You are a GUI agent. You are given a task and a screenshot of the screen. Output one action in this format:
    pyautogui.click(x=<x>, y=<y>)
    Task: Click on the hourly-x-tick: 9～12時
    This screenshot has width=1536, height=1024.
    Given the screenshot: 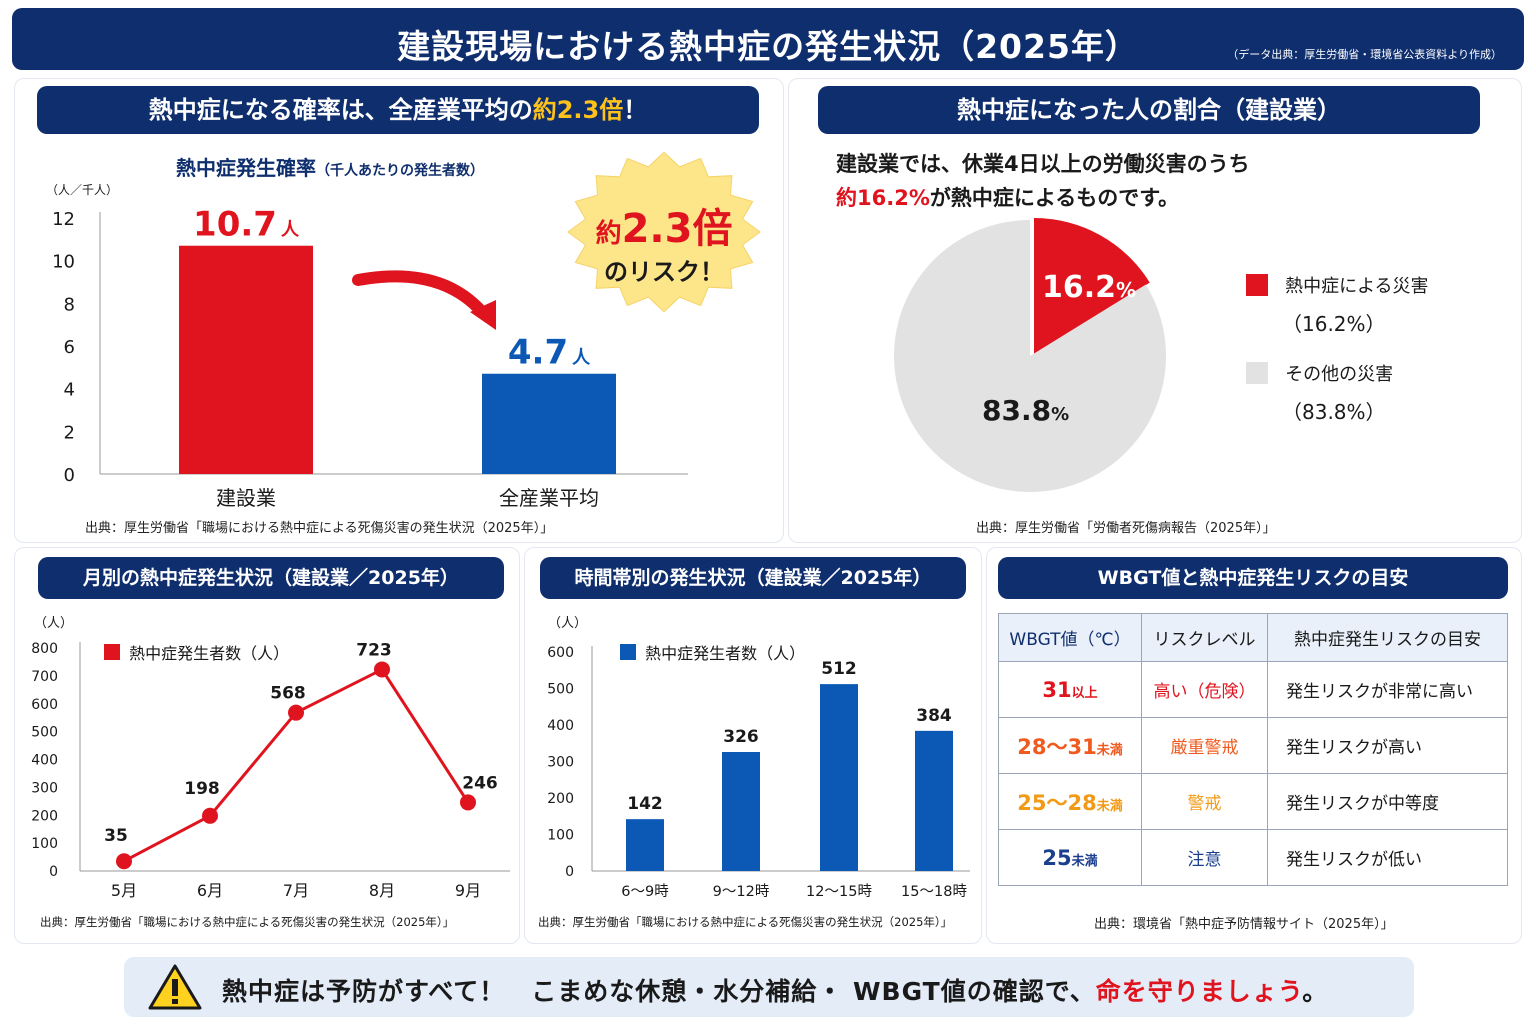 What is the action you would take?
    pyautogui.click(x=741, y=891)
    